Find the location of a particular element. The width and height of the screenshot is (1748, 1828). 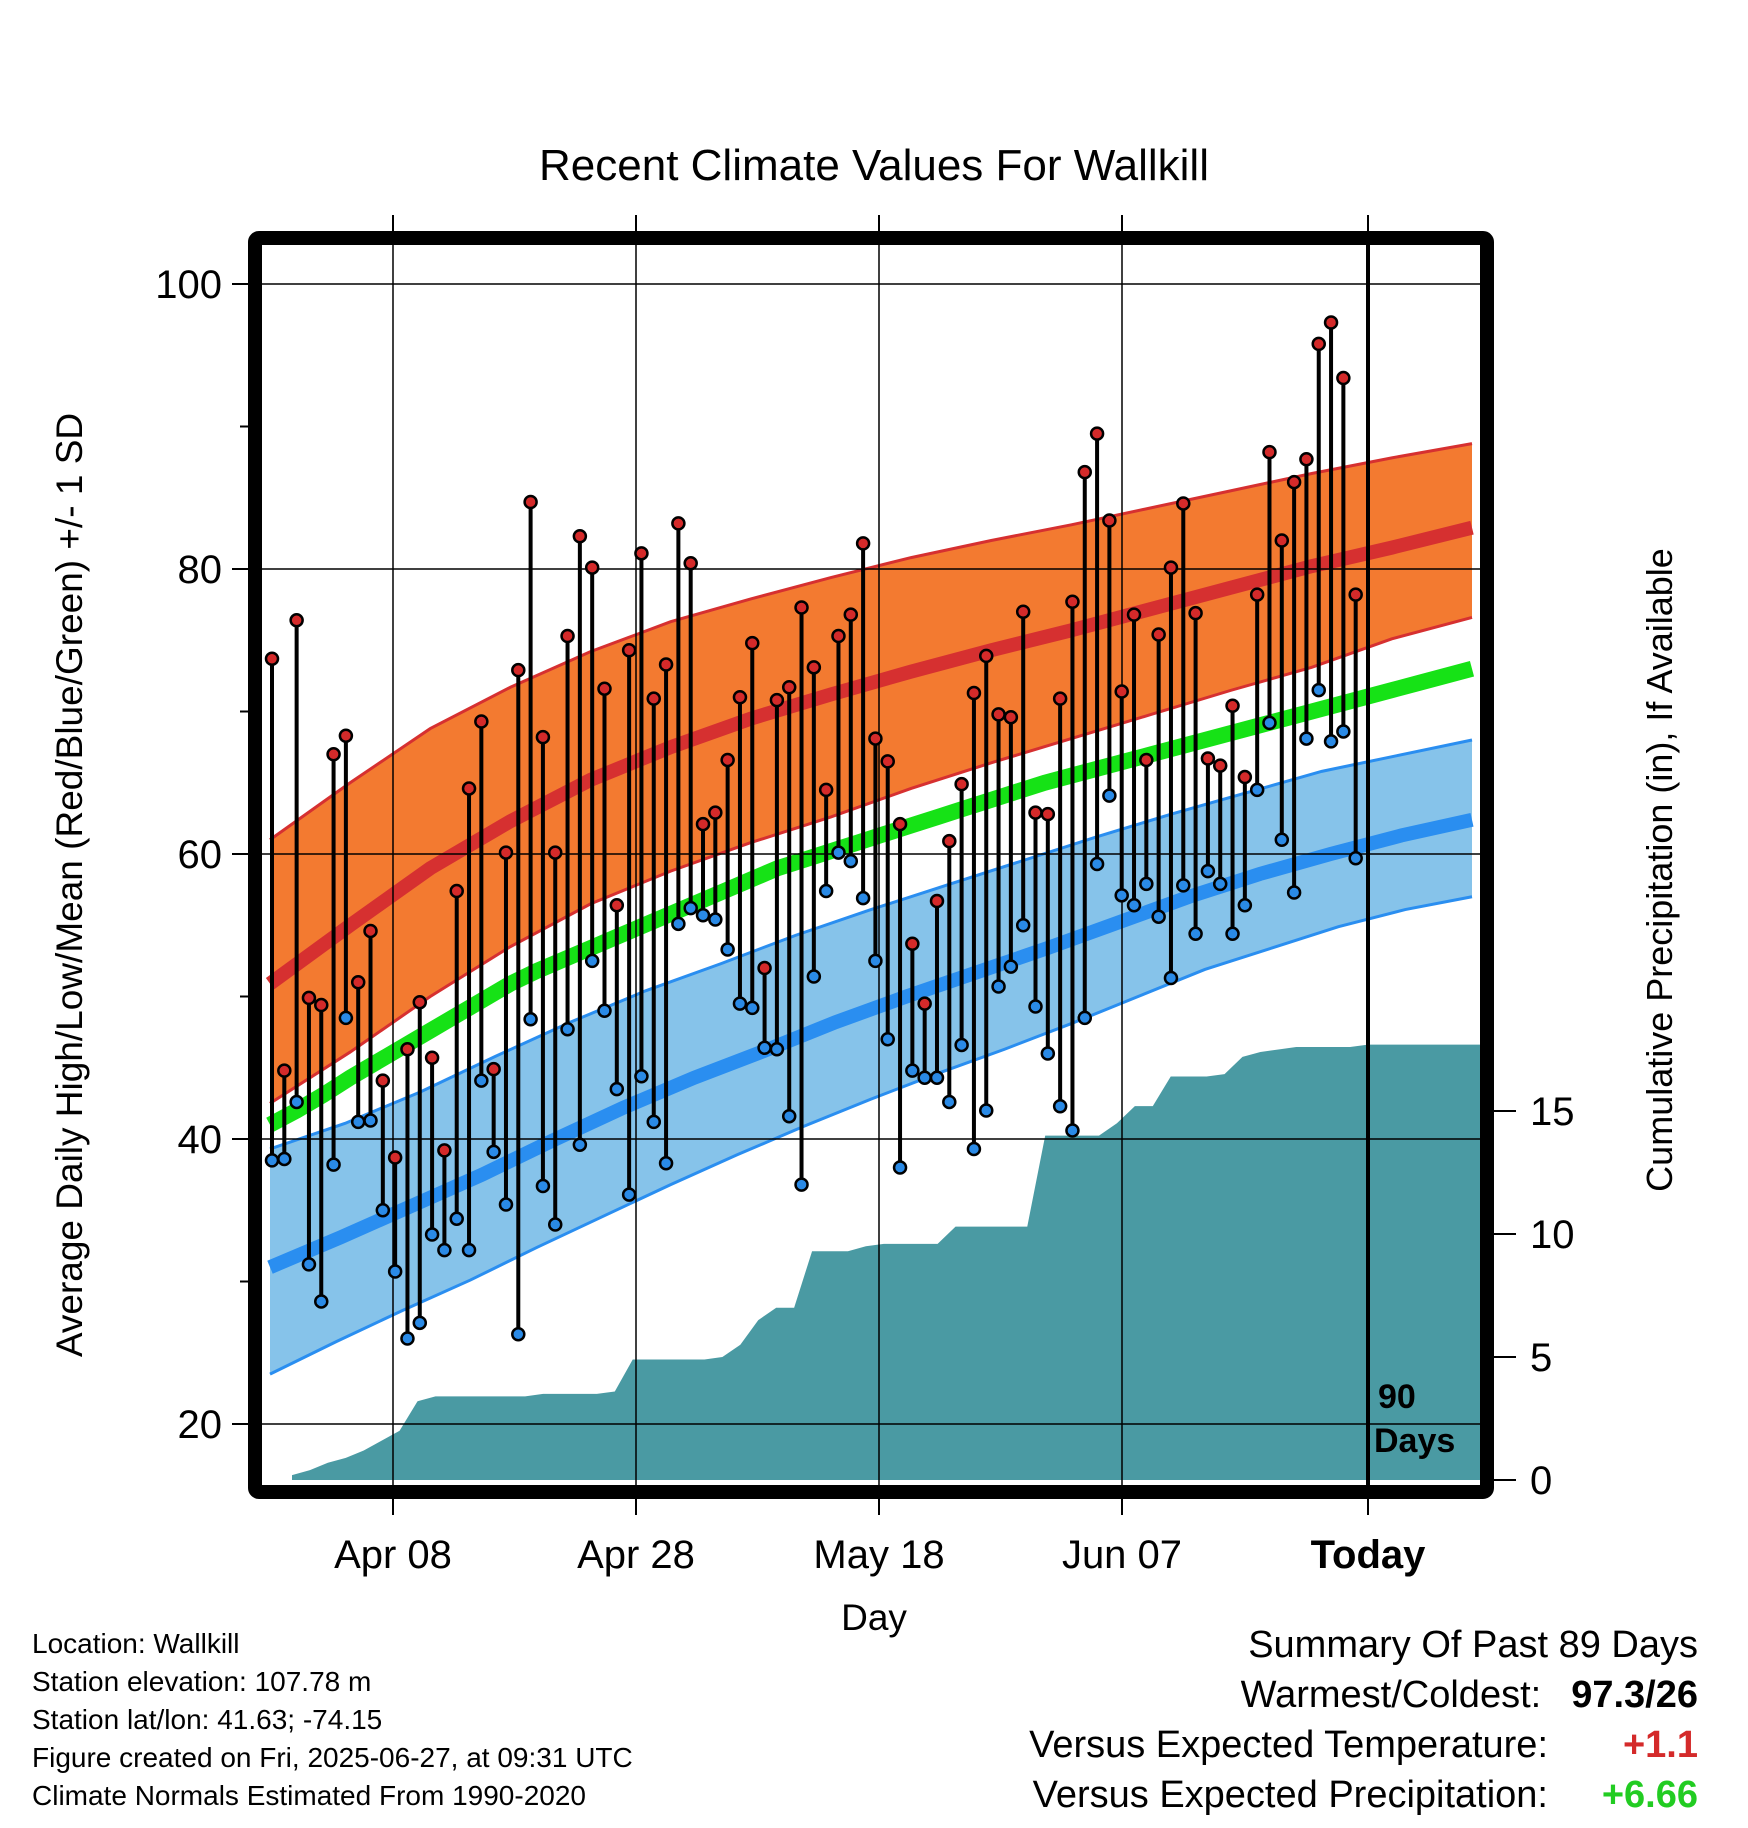

summary-temp-row: Versus Expected Temperature: +1.1 is located at coordinates (1363, 1745).